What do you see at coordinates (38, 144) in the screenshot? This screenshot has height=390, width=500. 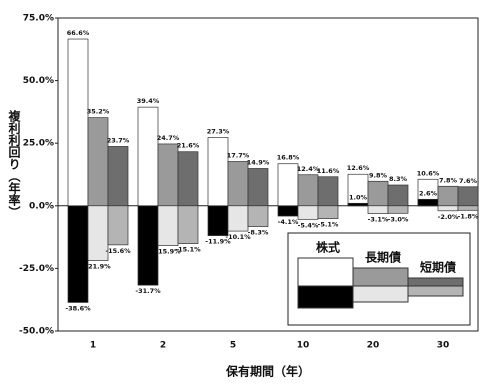 I see `y-tick-label: 25.0%` at bounding box center [38, 144].